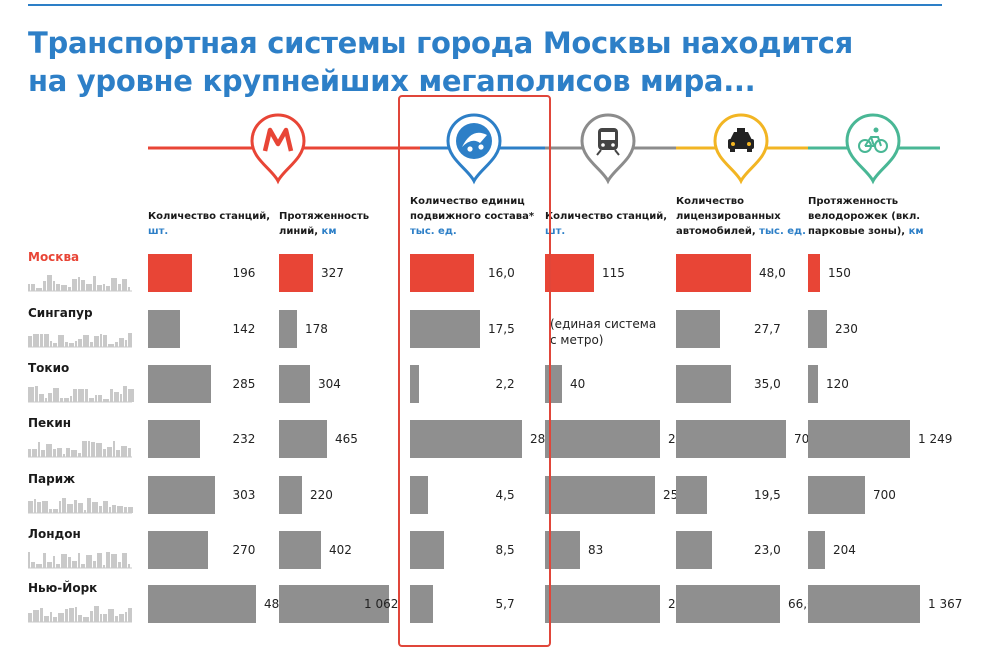 This screenshot has width=998, height=655. Describe the element at coordinates (596, 550) in the screenshot. I see `bar-value-label: 83` at that location.